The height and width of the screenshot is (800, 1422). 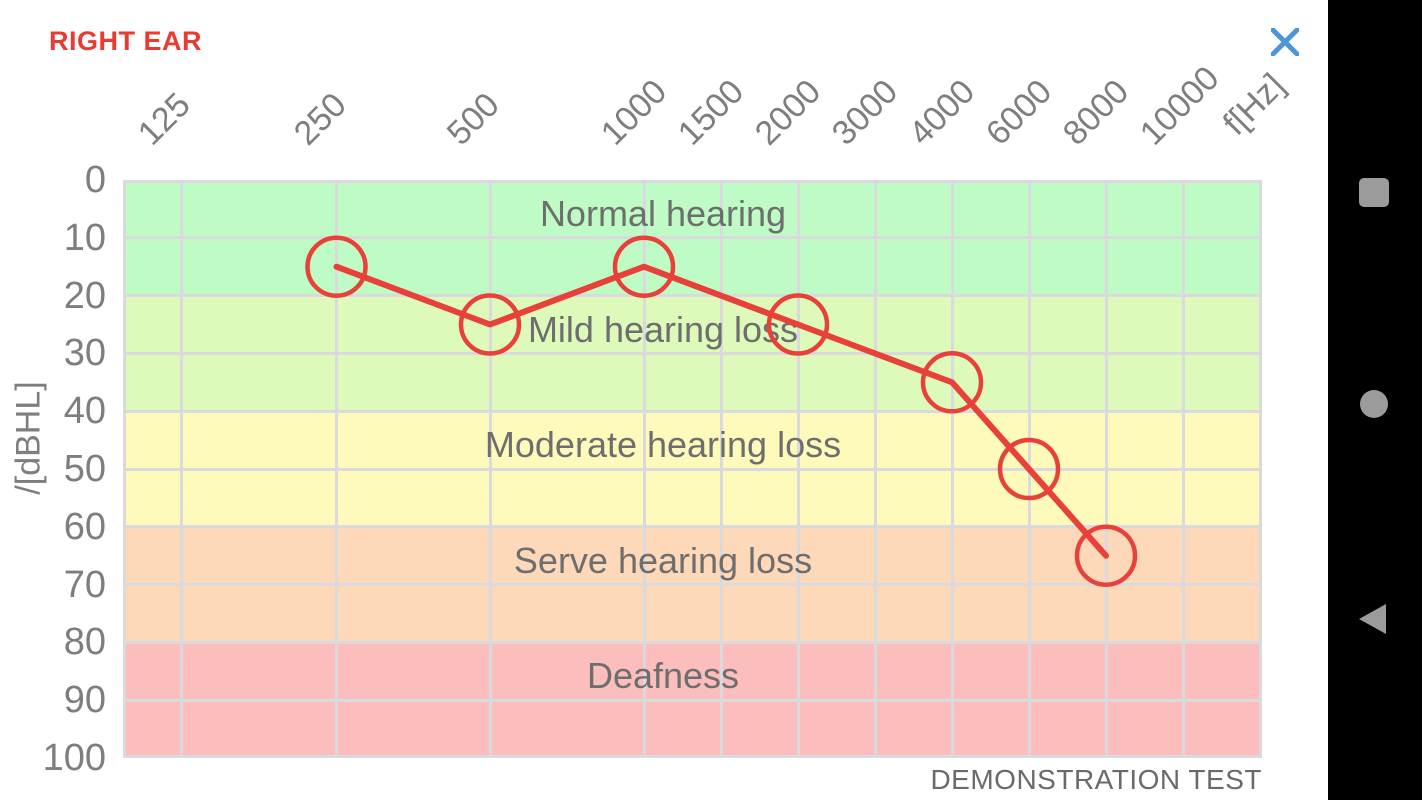 What do you see at coordinates (711, 112) in the screenshot?
I see `x-tick-label-1500: 1500` at bounding box center [711, 112].